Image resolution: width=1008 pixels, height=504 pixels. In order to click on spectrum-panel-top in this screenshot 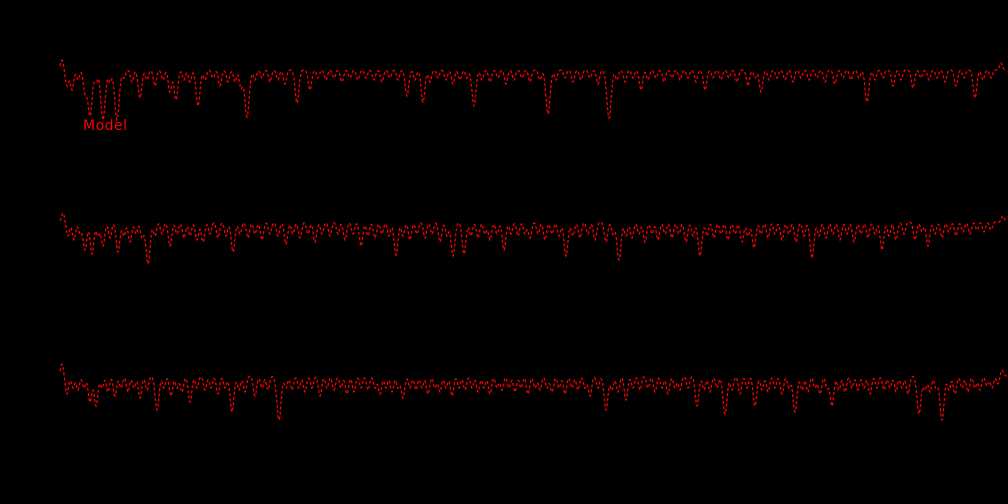, I will do `click(532, 90)`.